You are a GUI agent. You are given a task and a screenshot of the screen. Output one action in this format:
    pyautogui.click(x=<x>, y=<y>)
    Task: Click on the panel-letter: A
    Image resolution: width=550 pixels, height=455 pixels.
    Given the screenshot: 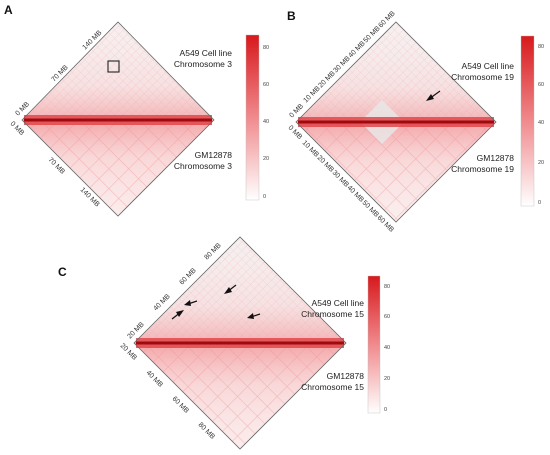 What is the action you would take?
    pyautogui.click(x=8, y=10)
    